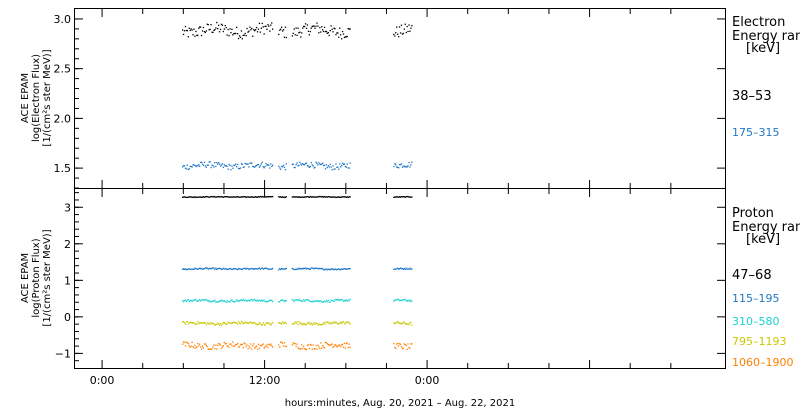  Describe the element at coordinates (102, 380) in the screenshot. I see `x-tick-label-0: 0:00` at that location.